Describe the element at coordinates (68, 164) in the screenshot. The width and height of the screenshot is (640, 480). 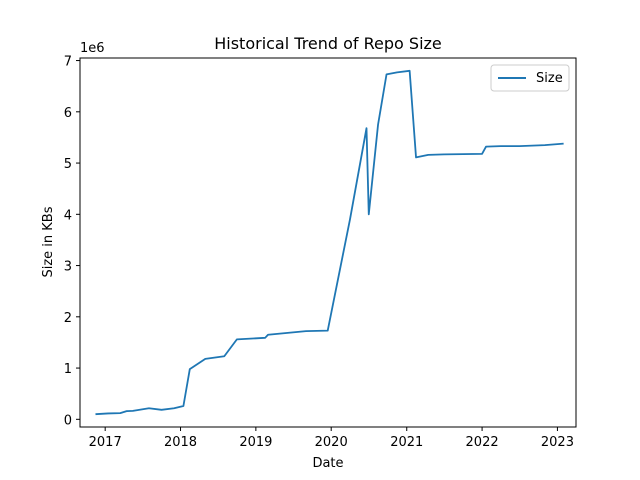
I see `y-tick-label: 5` at that location.